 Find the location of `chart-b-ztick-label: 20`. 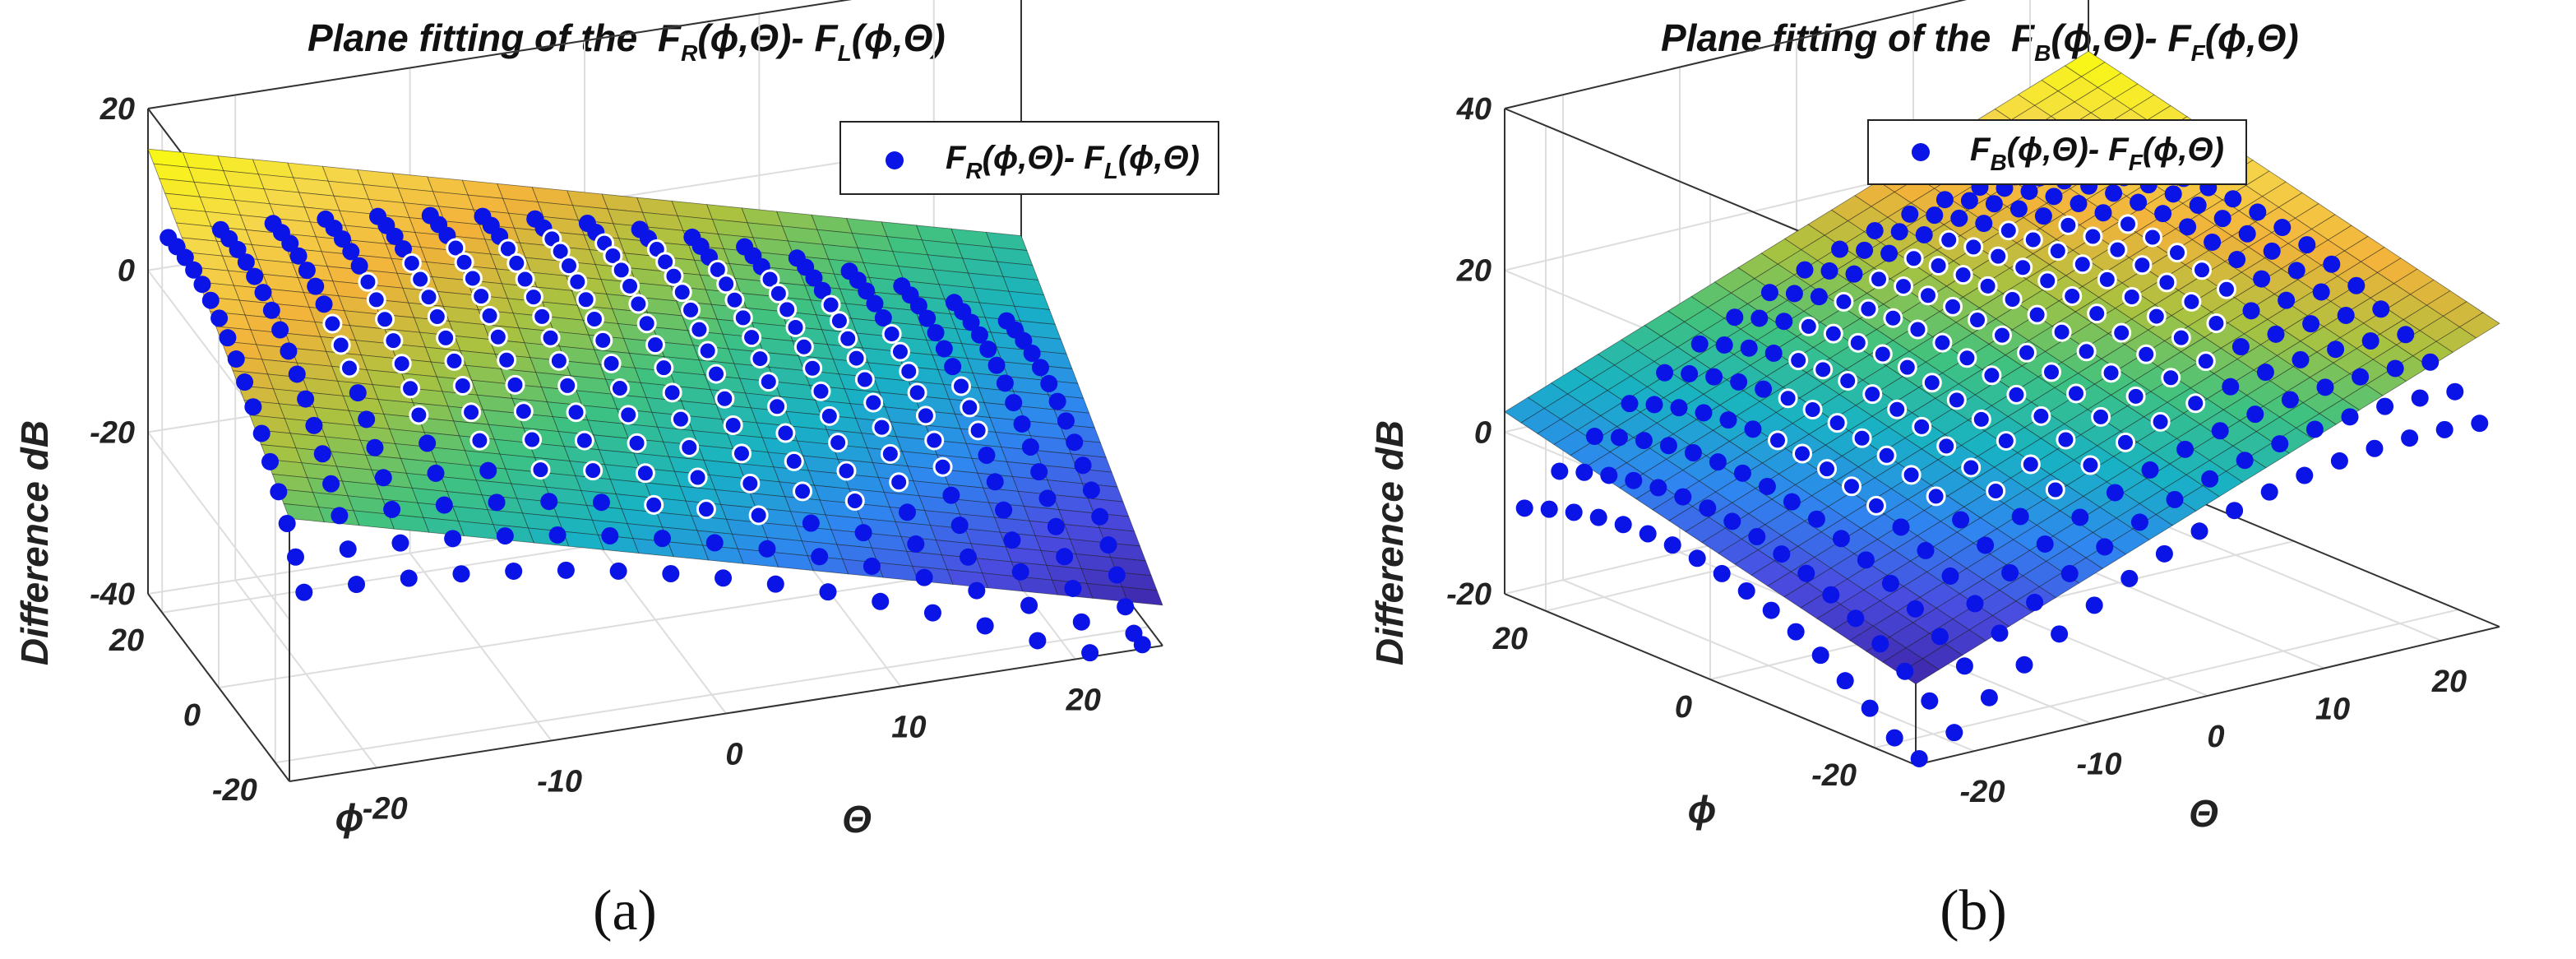

chart-b-ztick-label: 20 is located at coordinates (1473, 271).